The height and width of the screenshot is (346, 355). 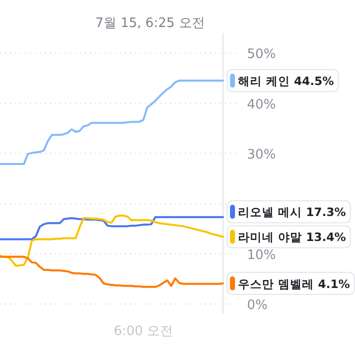 What do you see at coordinates (261, 54) in the screenshot?
I see `y-tick-label: 50%` at bounding box center [261, 54].